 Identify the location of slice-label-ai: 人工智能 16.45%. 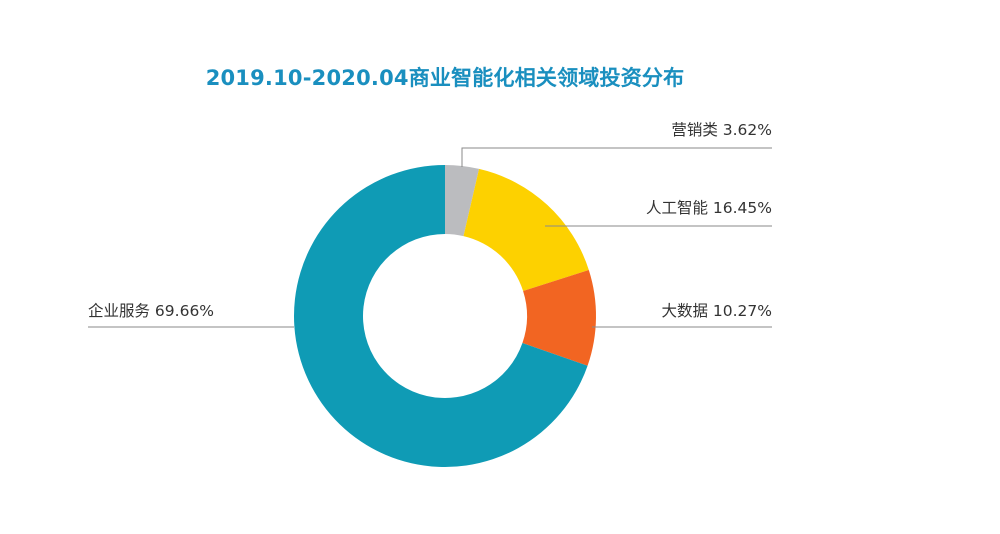
(709, 208).